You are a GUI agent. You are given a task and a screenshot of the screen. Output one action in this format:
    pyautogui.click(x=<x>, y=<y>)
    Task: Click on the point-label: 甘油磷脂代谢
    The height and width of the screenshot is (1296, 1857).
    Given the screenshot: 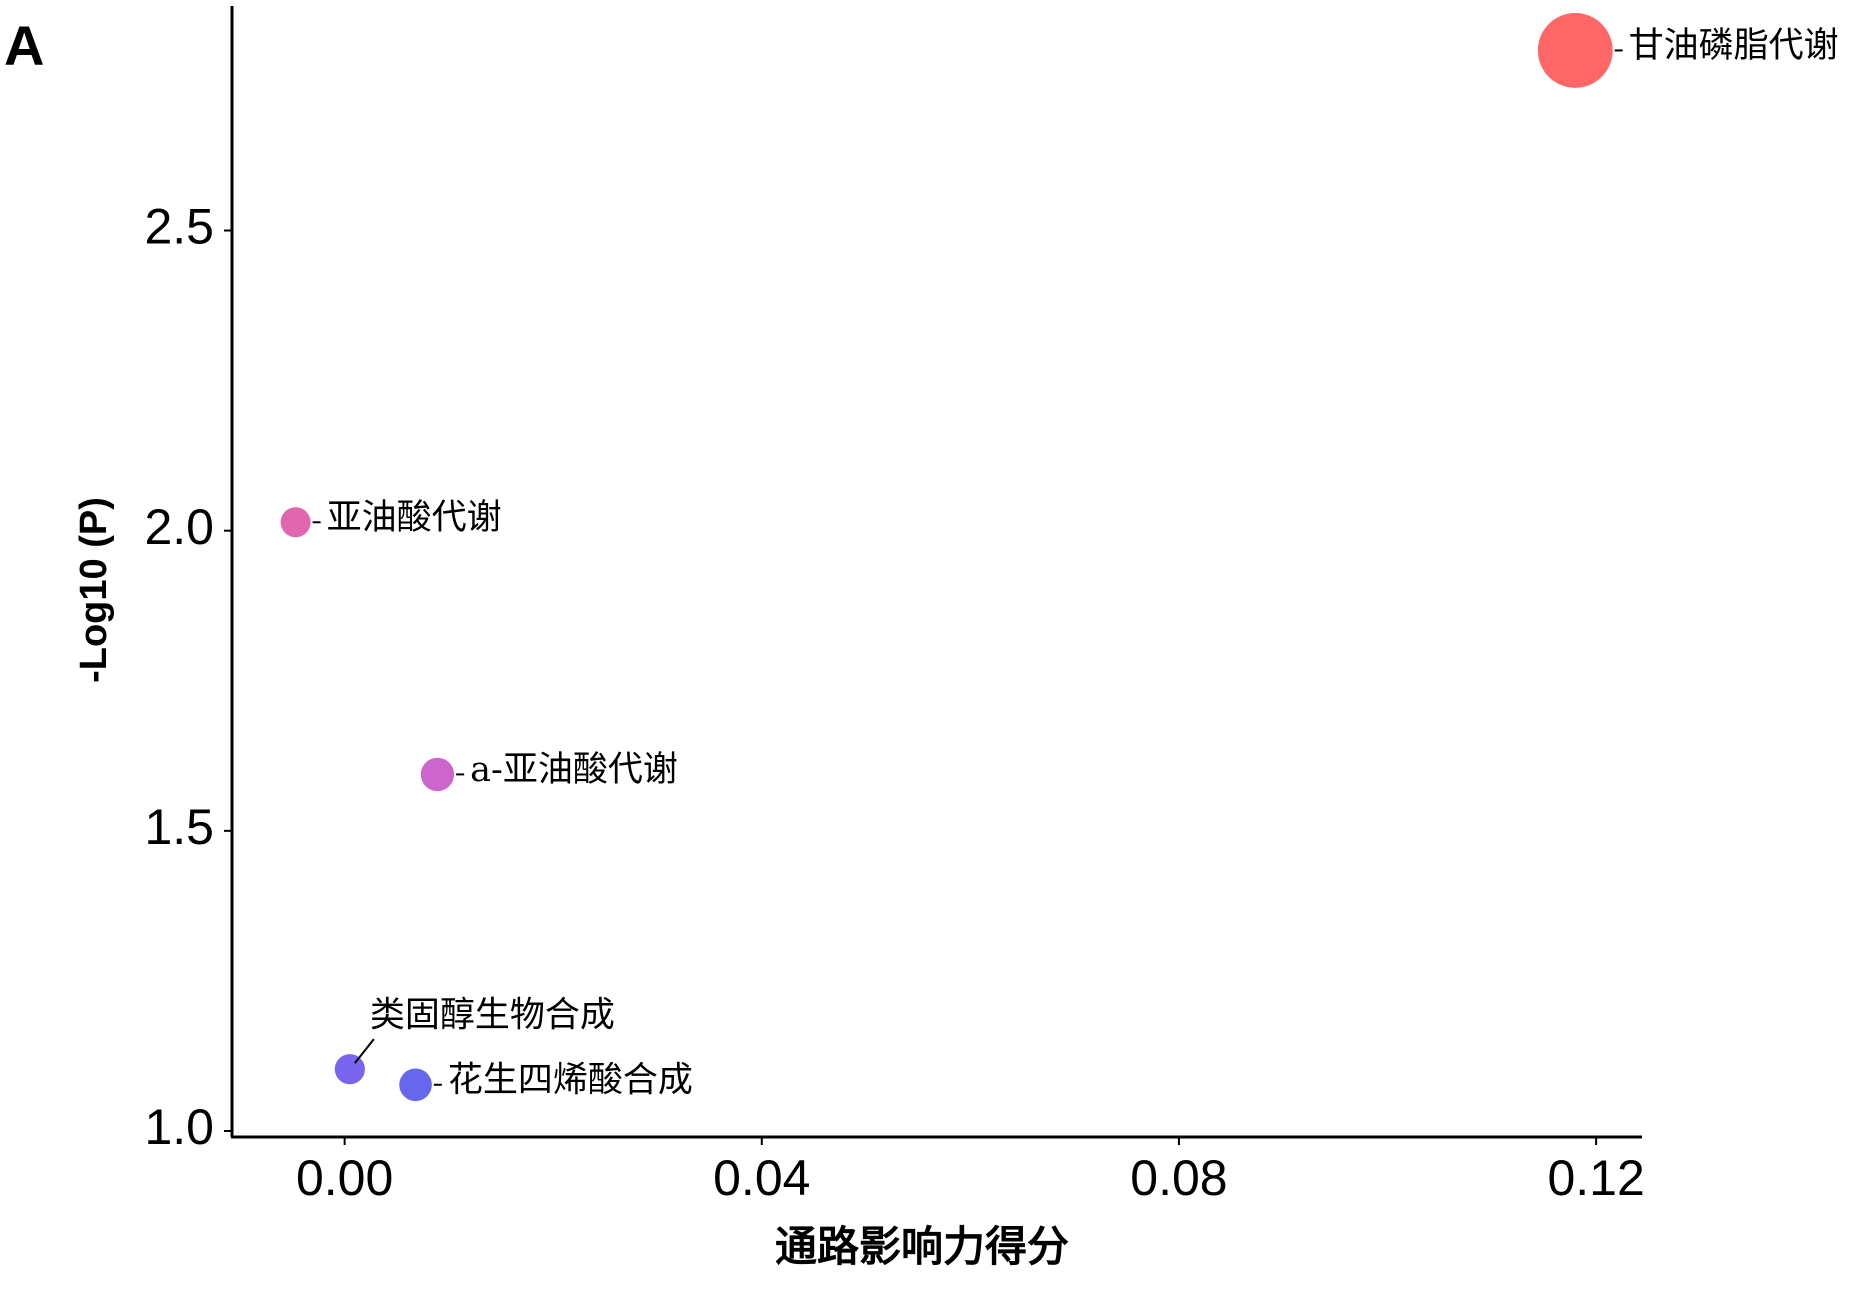 What is the action you would take?
    pyautogui.click(x=1734, y=46)
    